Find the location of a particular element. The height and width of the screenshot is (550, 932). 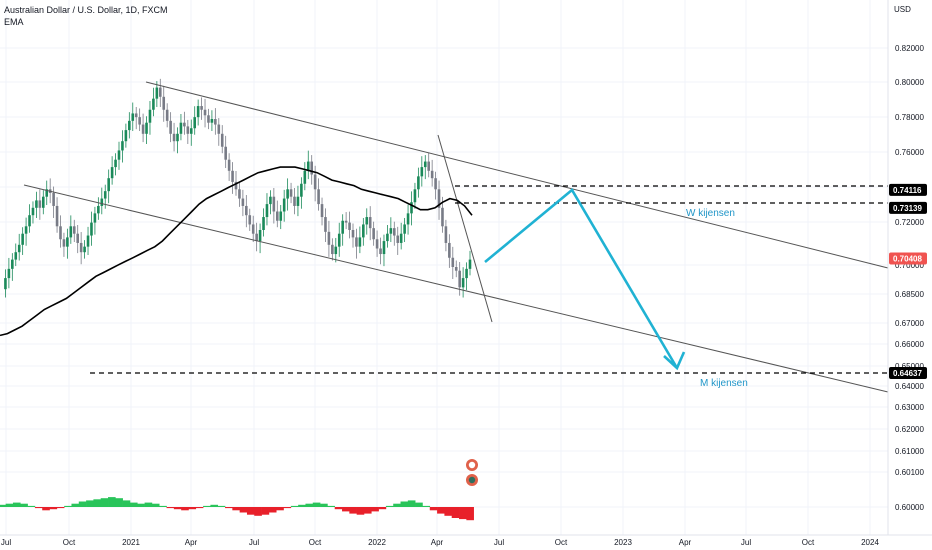

x-tick-label: 2024 is located at coordinates (870, 542).